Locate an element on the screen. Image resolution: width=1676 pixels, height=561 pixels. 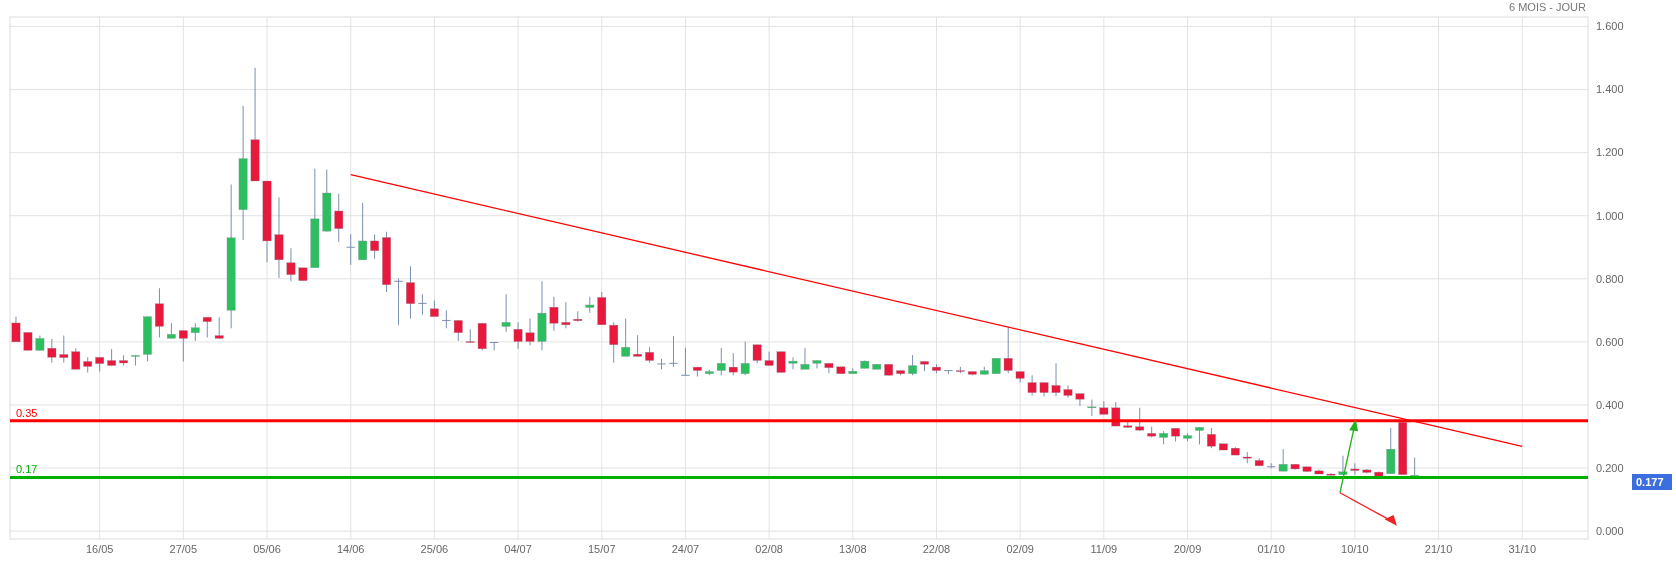
x-tick-label: 24/07 is located at coordinates (685, 549).